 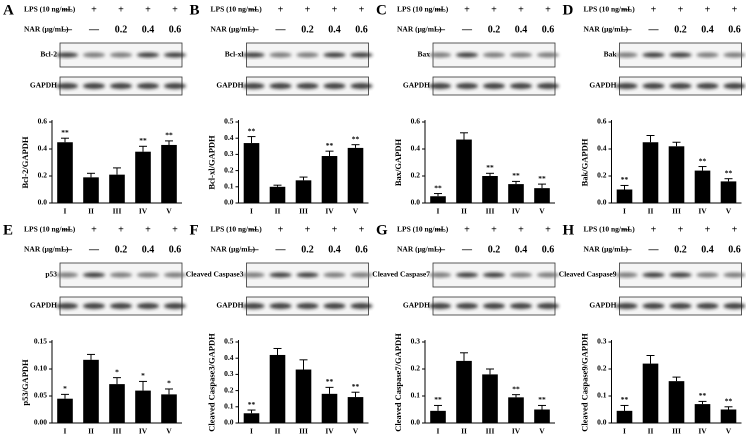 I want to click on blot-label: Bcl-2, so click(x=48, y=54).